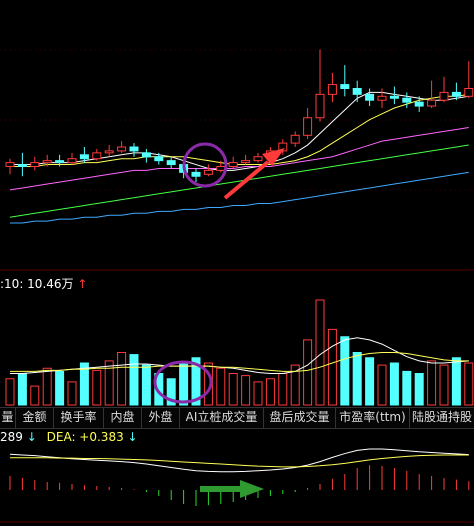  What do you see at coordinates (123, 418) in the screenshot?
I see `tab-inner: 内盘` at bounding box center [123, 418].